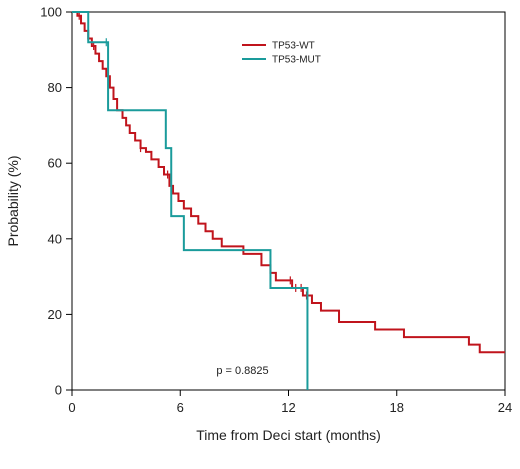 This screenshot has width=520, height=469. I want to click on y-tick-label: 100, so click(51, 12).